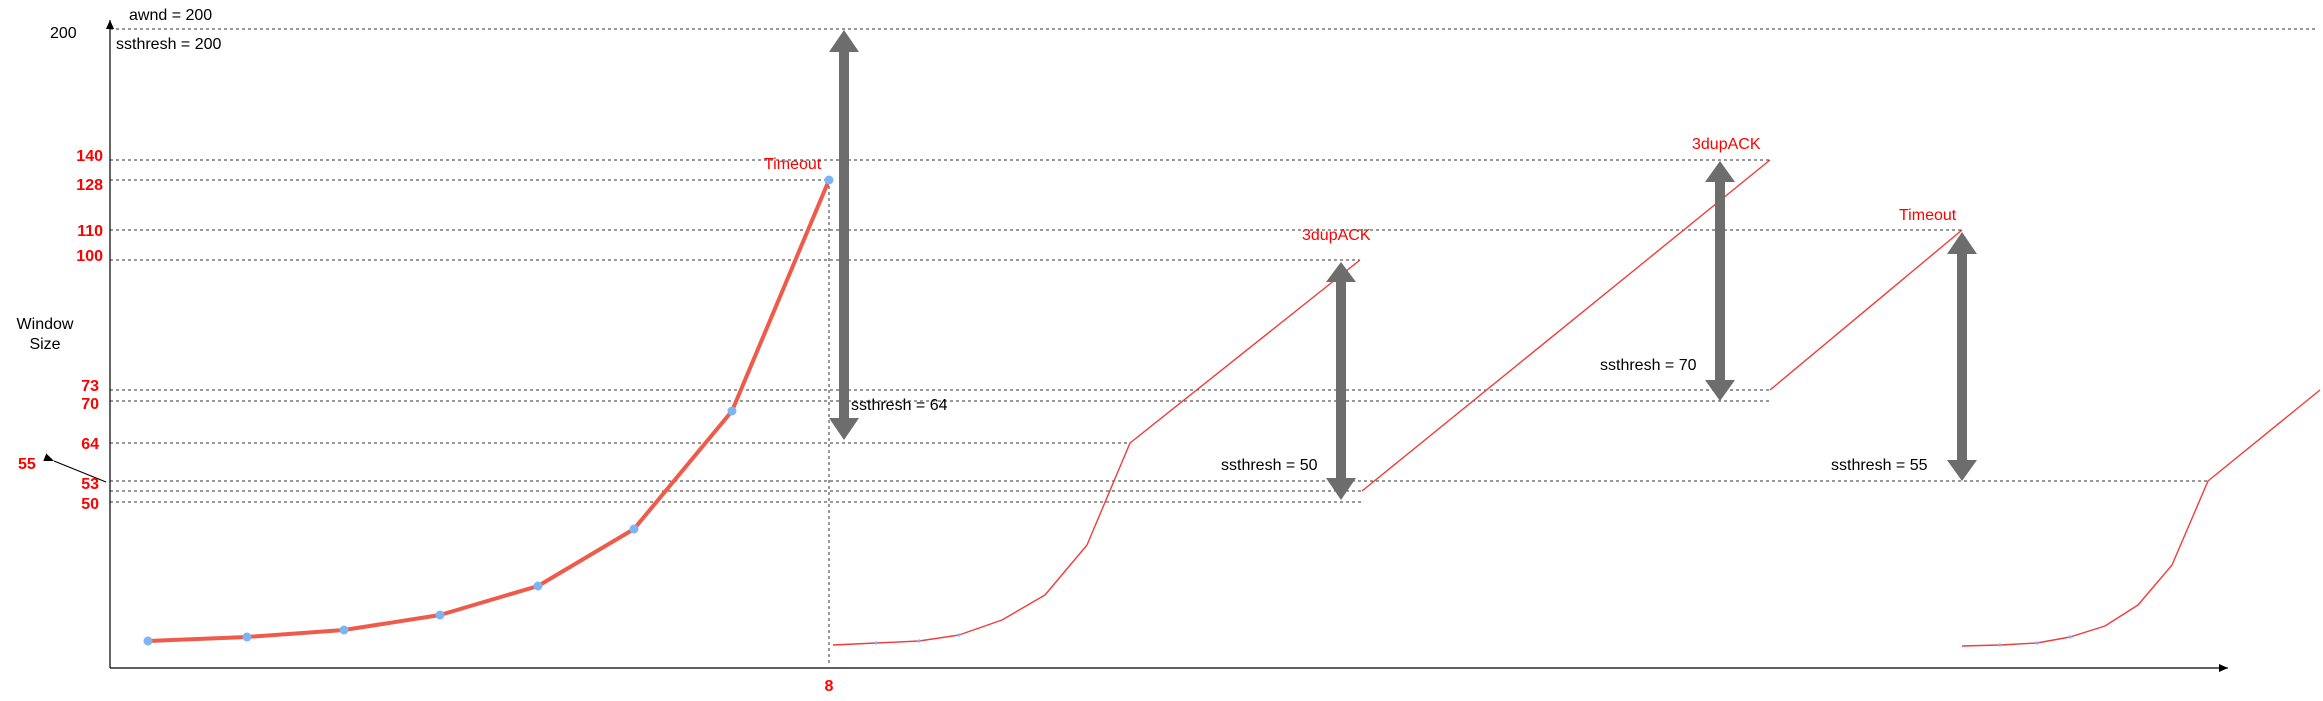  What do you see at coordinates (90, 231) in the screenshot?
I see `y-tick-label: 110` at bounding box center [90, 231].